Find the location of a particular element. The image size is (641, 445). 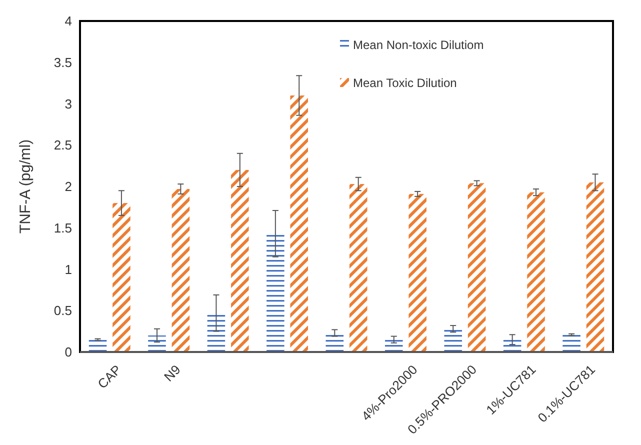

y-tick-label: 2.5 is located at coordinates (63, 145).